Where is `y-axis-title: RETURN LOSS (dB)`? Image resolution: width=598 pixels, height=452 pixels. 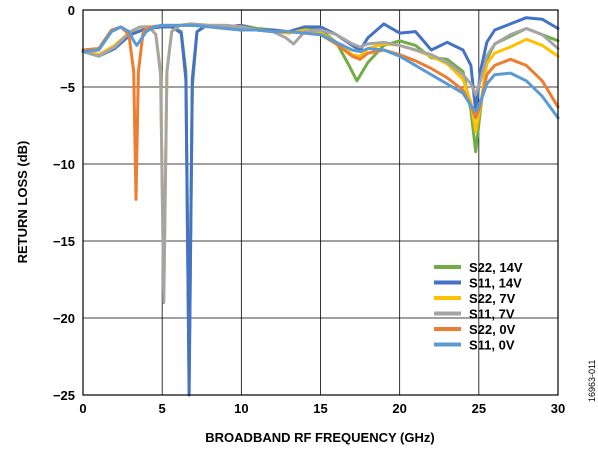
y-axis-title: RETURN LOSS (dB) is located at coordinates (22, 202).